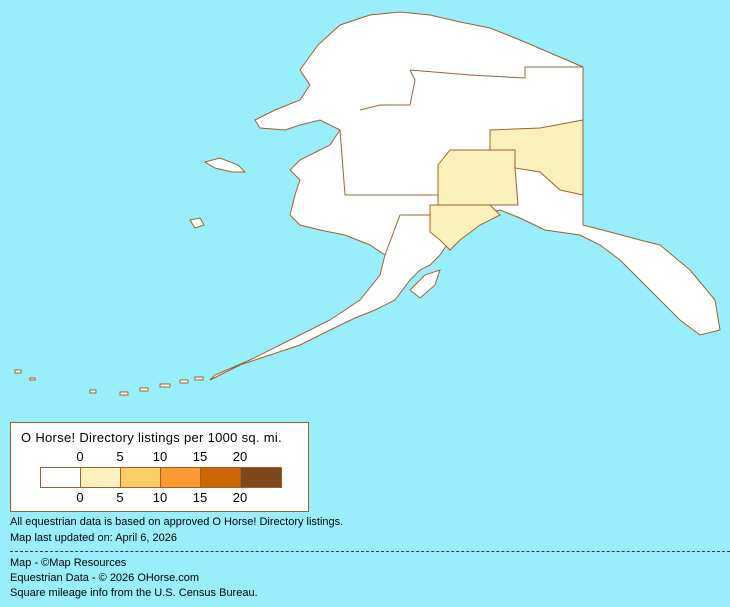  Describe the element at coordinates (370, 551) in the screenshot. I see `divider` at that location.